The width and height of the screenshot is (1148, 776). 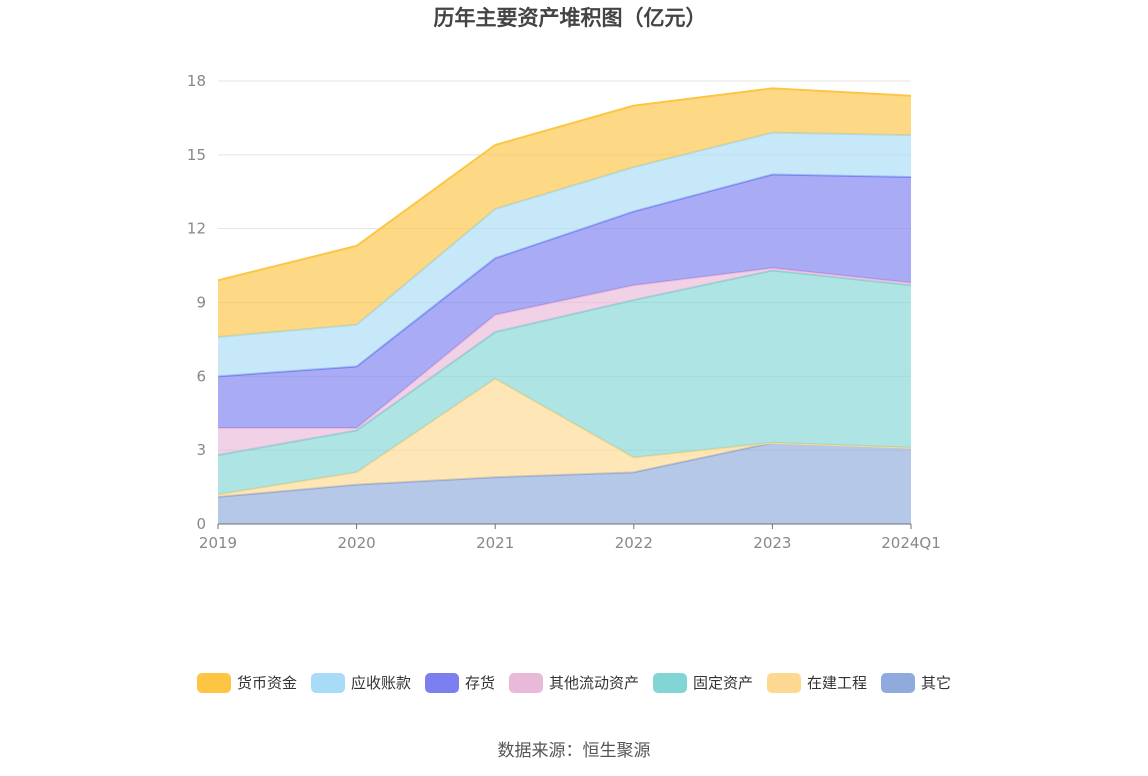 What do you see at coordinates (218, 543) in the screenshot?
I see `x-tick-label: 2019` at bounding box center [218, 543].